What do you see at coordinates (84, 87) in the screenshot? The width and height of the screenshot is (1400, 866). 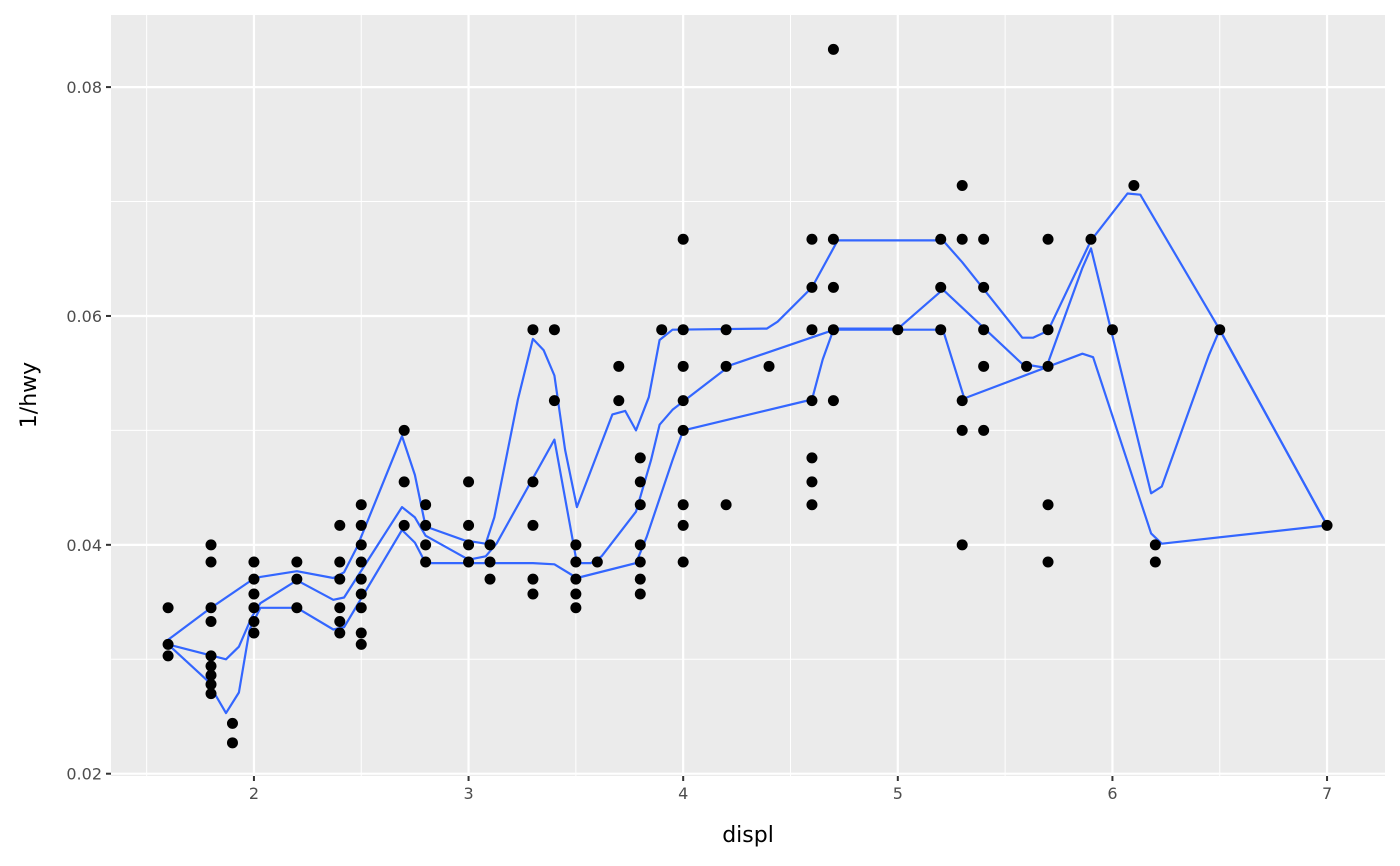 I see `y-tick-label: 0.08` at bounding box center [84, 87].